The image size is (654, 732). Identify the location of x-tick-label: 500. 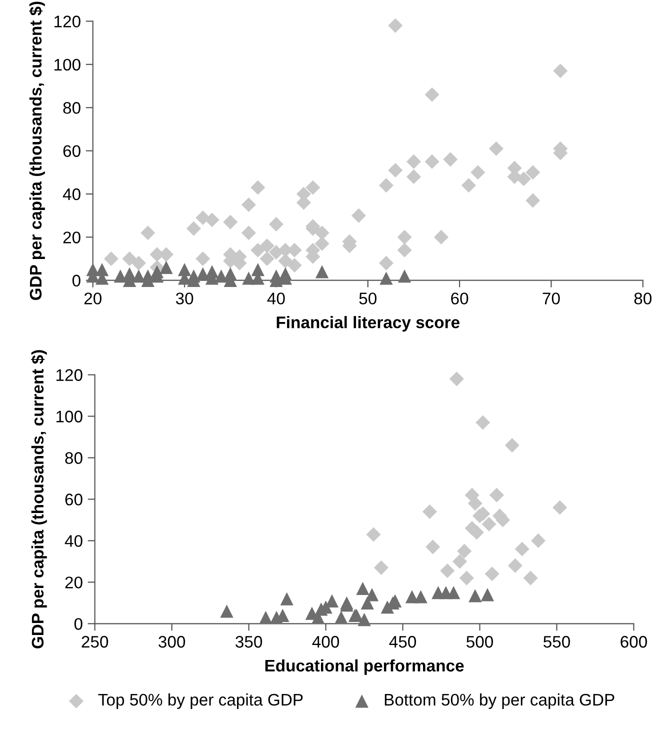
(480, 642).